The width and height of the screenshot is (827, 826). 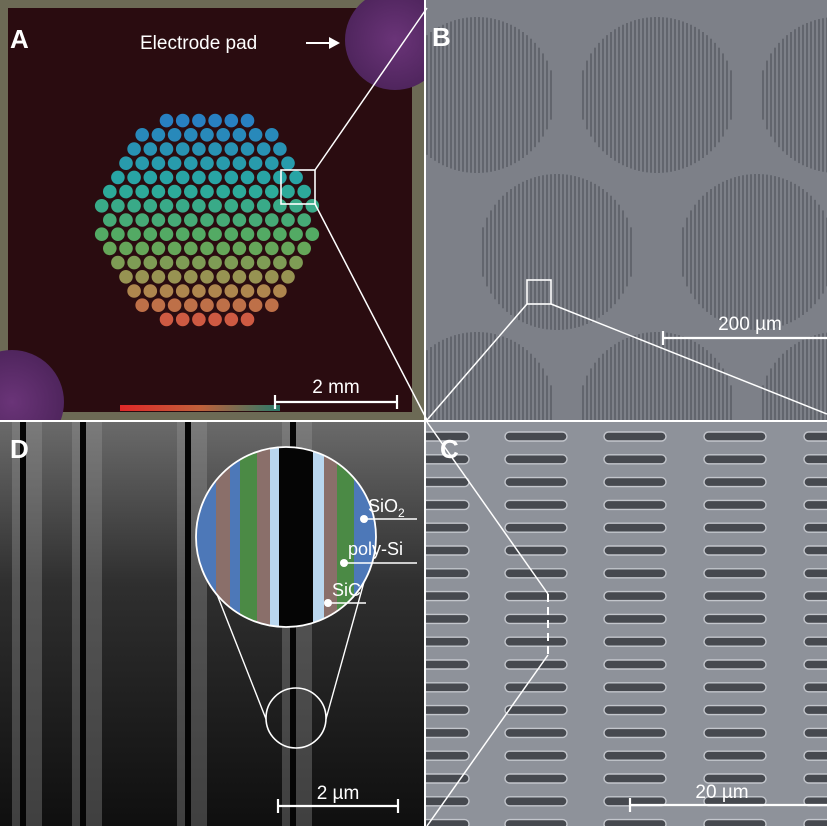 What do you see at coordinates (744, 338) in the screenshot?
I see `scalebar-b` at bounding box center [744, 338].